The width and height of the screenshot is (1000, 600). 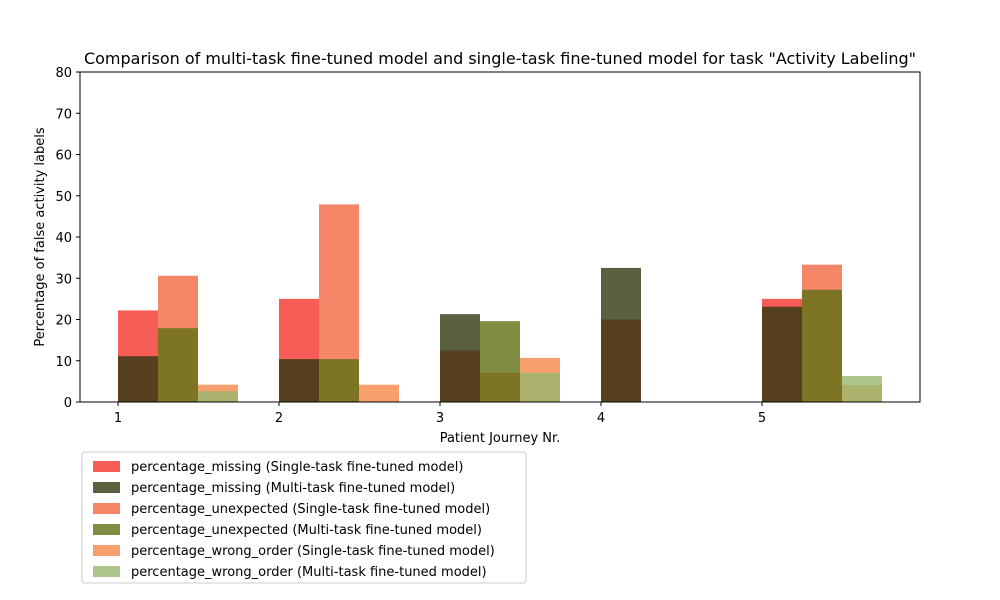 I want to click on y-tick-label: 60, so click(x=63, y=156).